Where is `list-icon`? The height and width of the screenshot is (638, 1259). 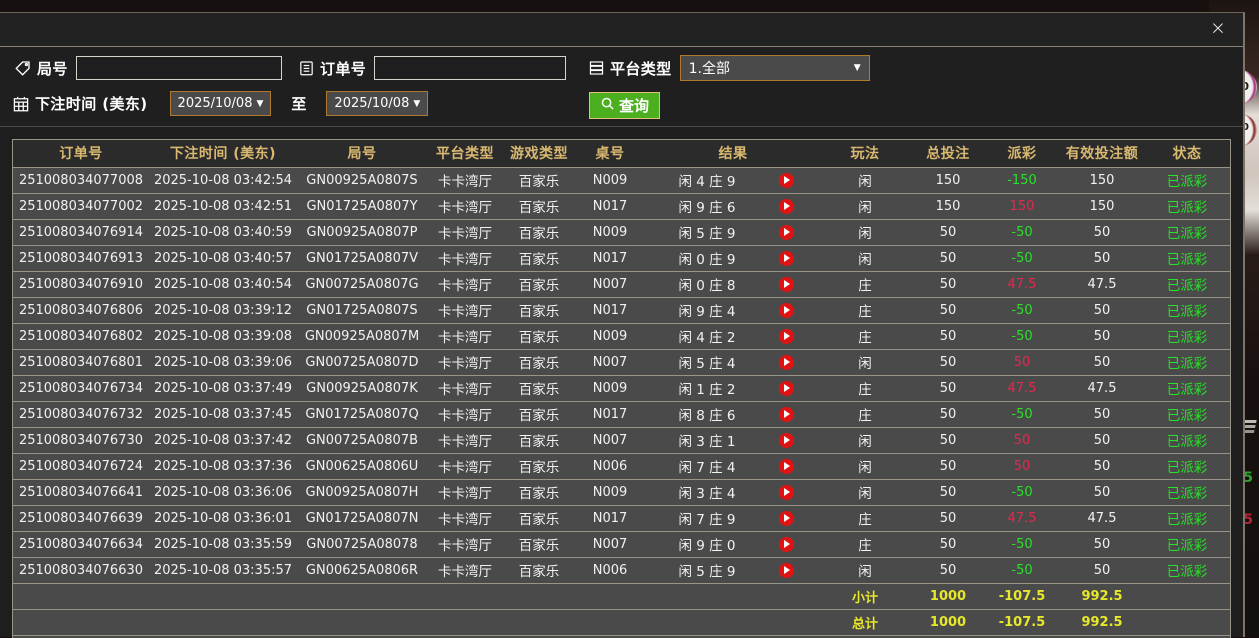 list-icon is located at coordinates (596, 68).